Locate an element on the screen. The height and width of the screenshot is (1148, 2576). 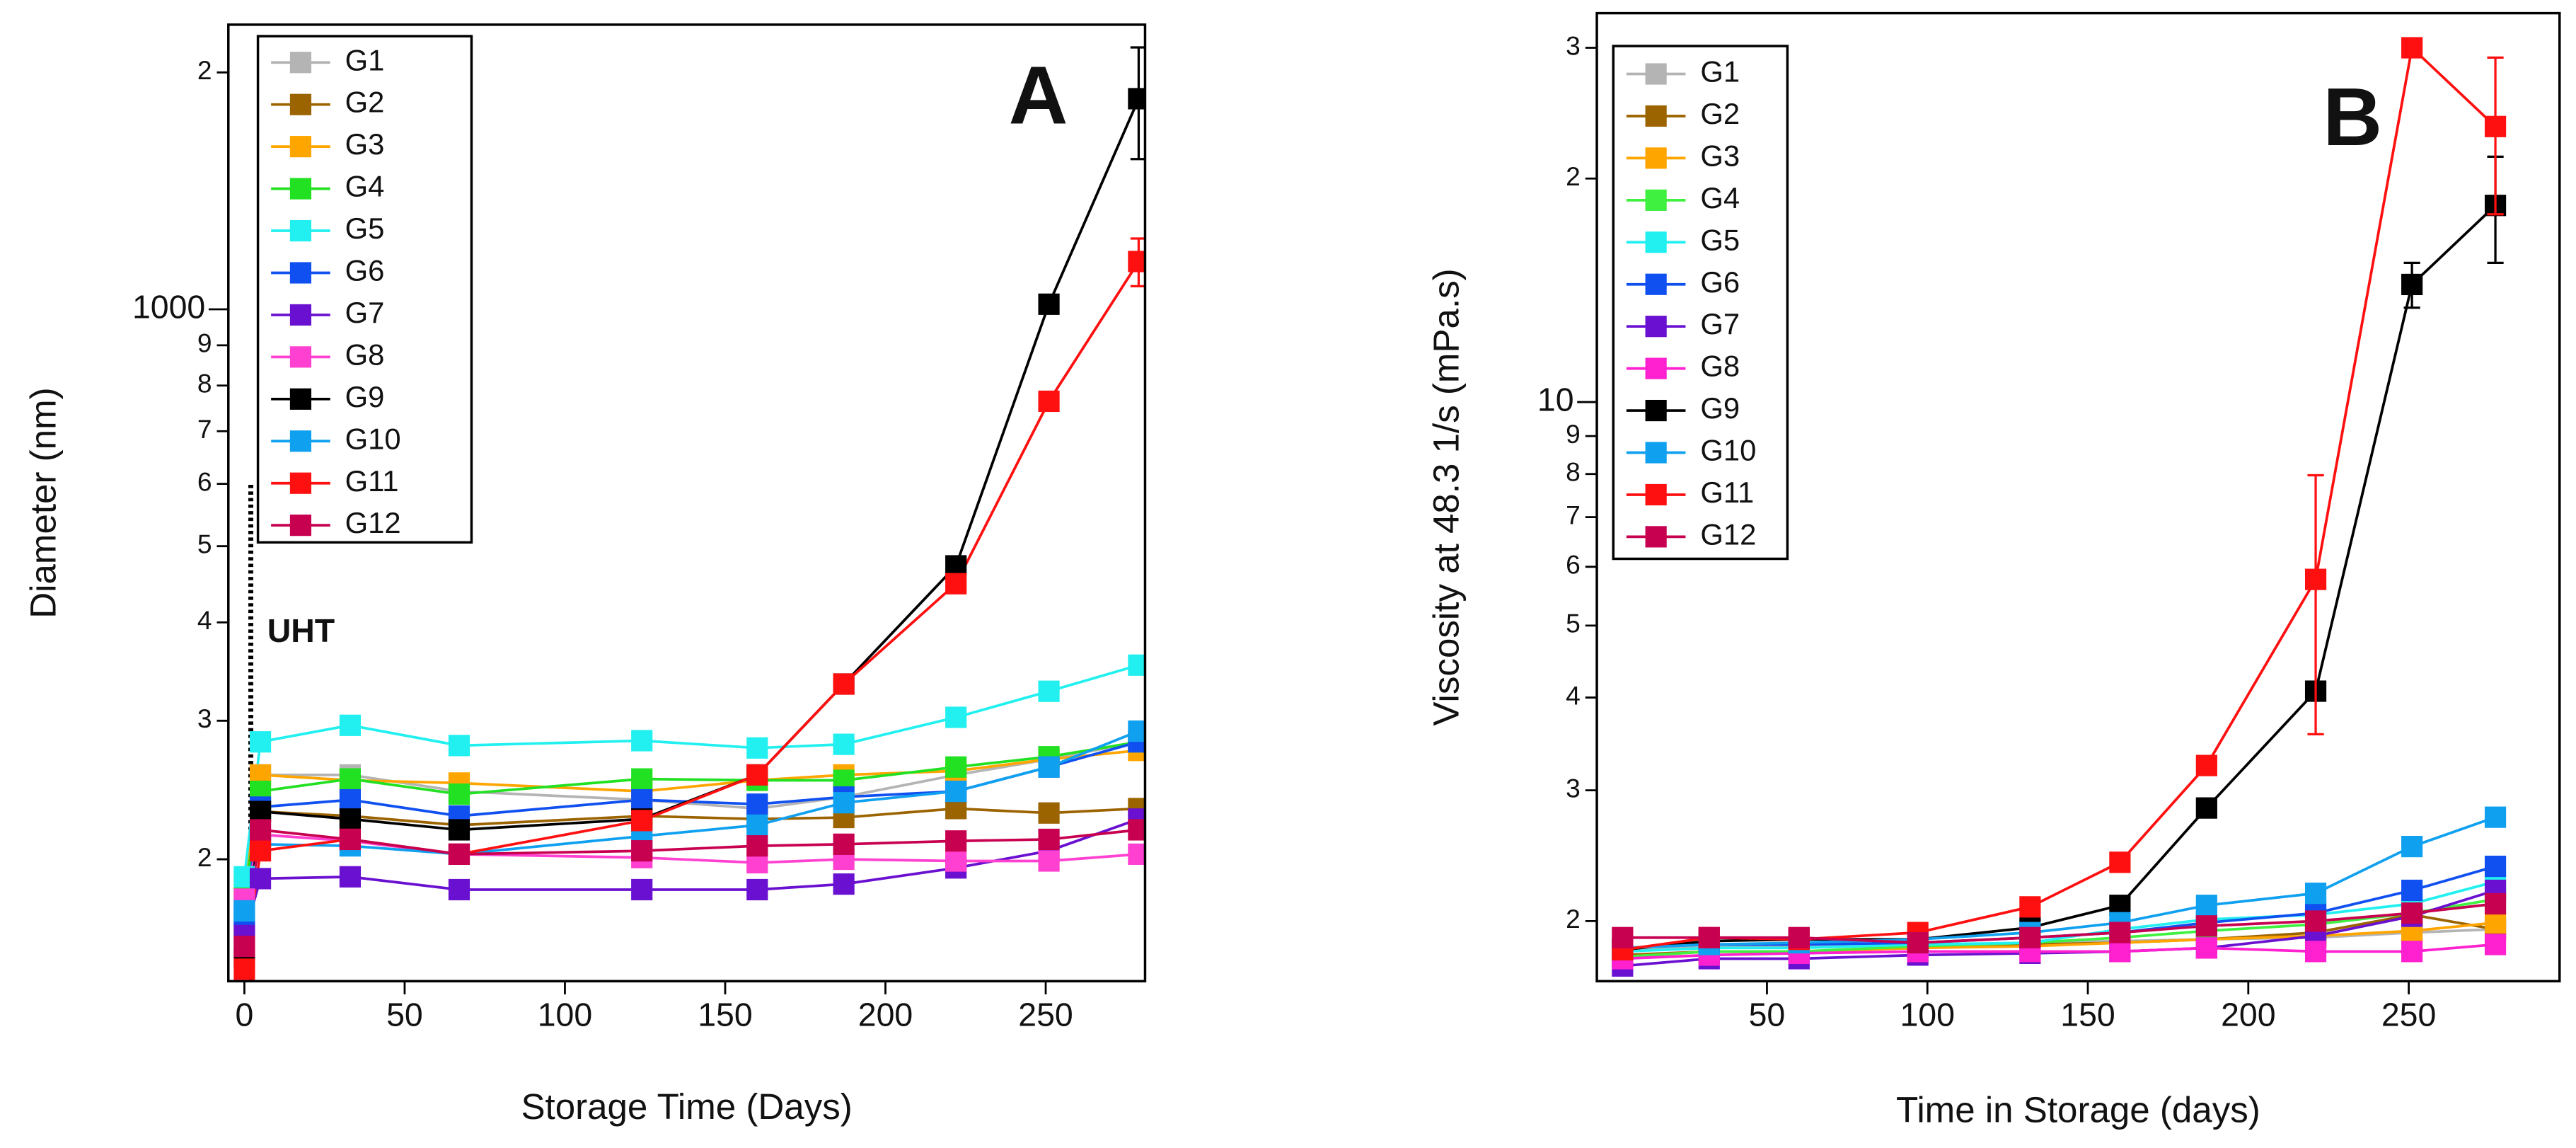
y-tick-label: 8 is located at coordinates (204, 383).